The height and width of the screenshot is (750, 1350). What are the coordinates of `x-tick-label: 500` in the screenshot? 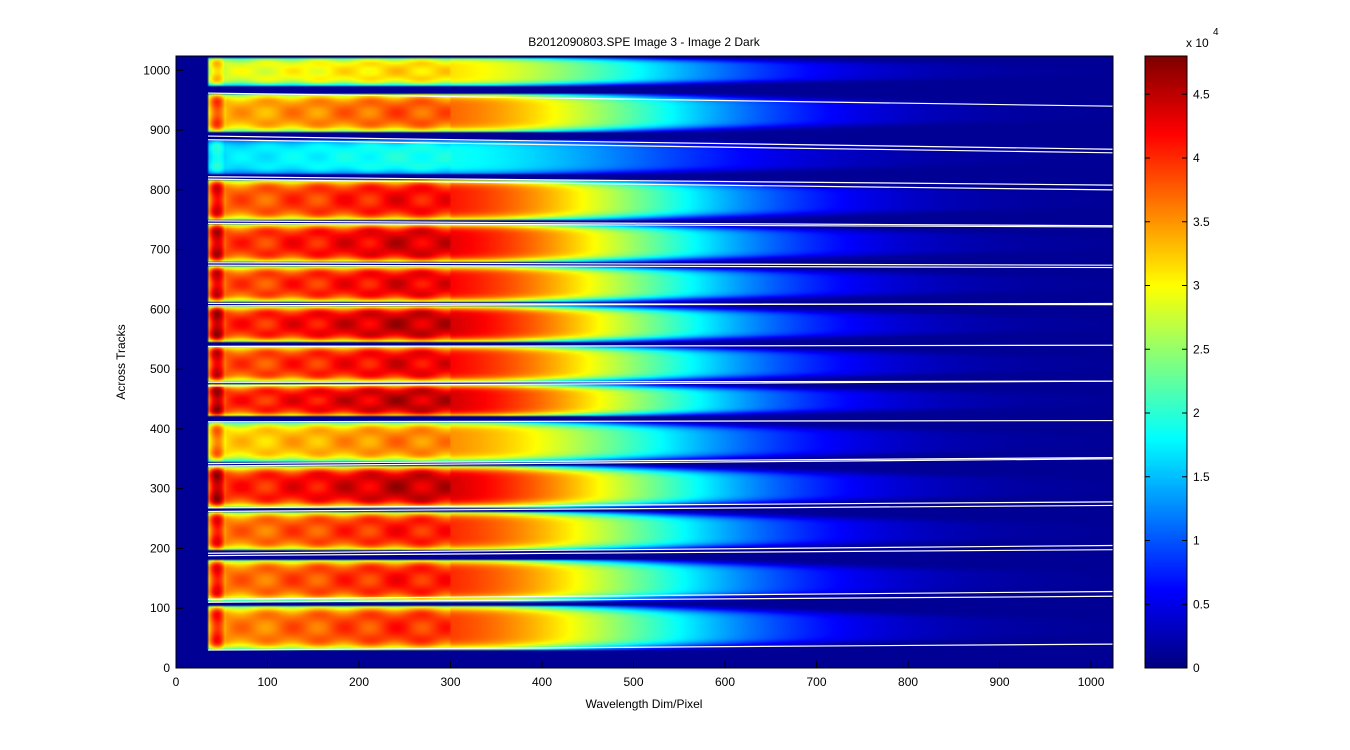 It's located at (634, 682).